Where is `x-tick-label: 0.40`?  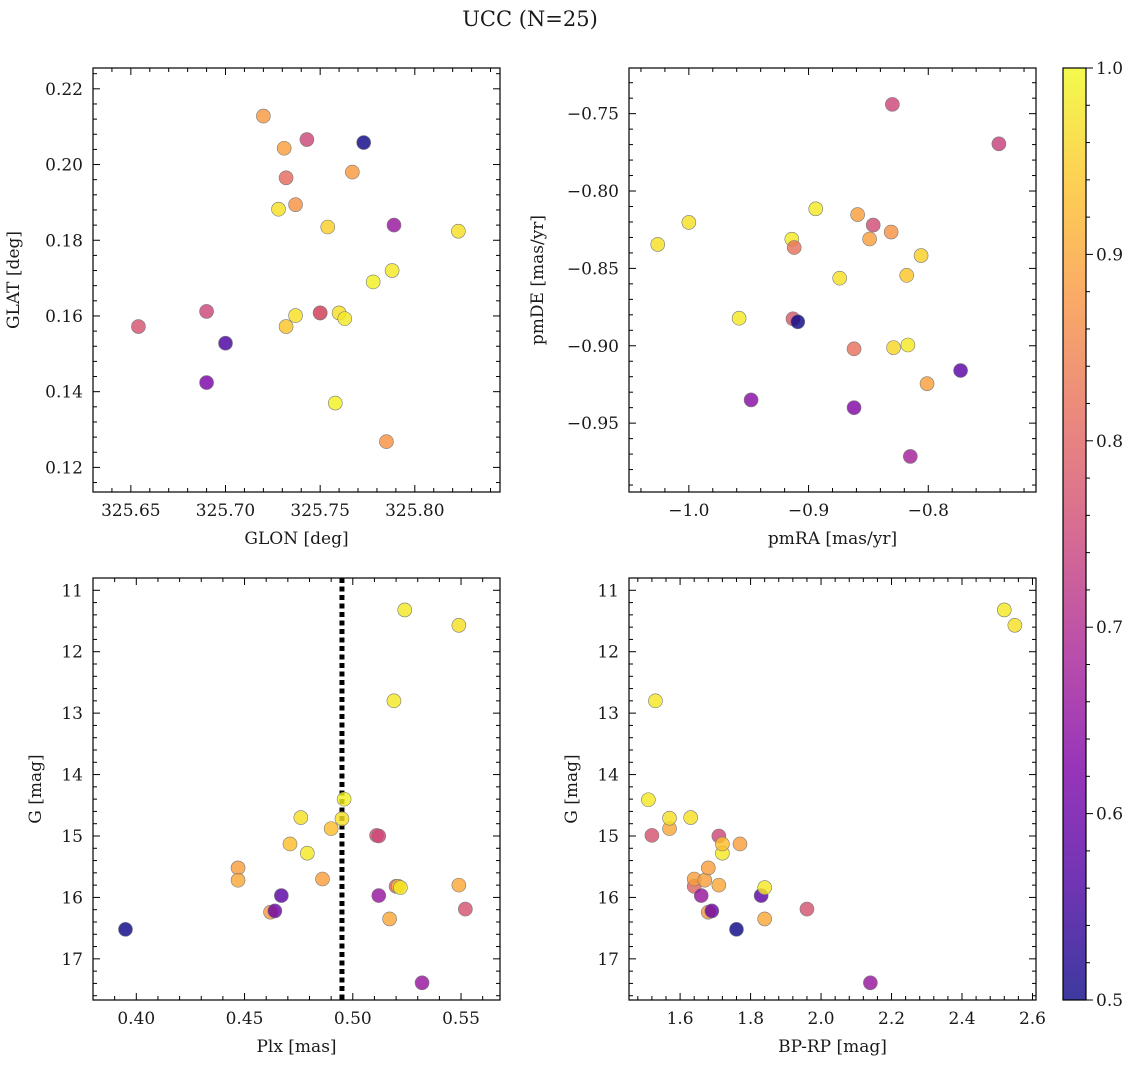
x-tick-label: 0.40 is located at coordinates (136, 1019).